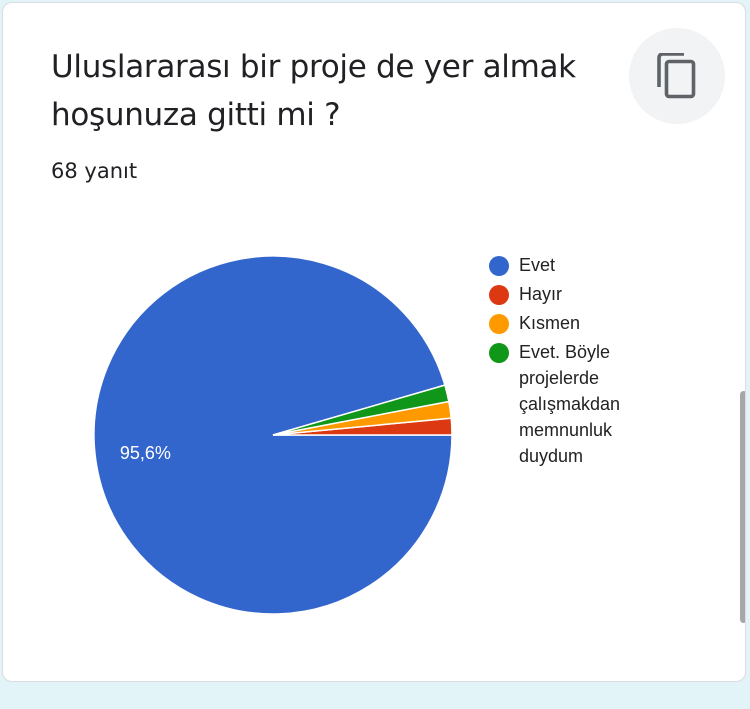  Describe the element at coordinates (550, 323) in the screenshot. I see `legend-label: Kısmen` at that location.